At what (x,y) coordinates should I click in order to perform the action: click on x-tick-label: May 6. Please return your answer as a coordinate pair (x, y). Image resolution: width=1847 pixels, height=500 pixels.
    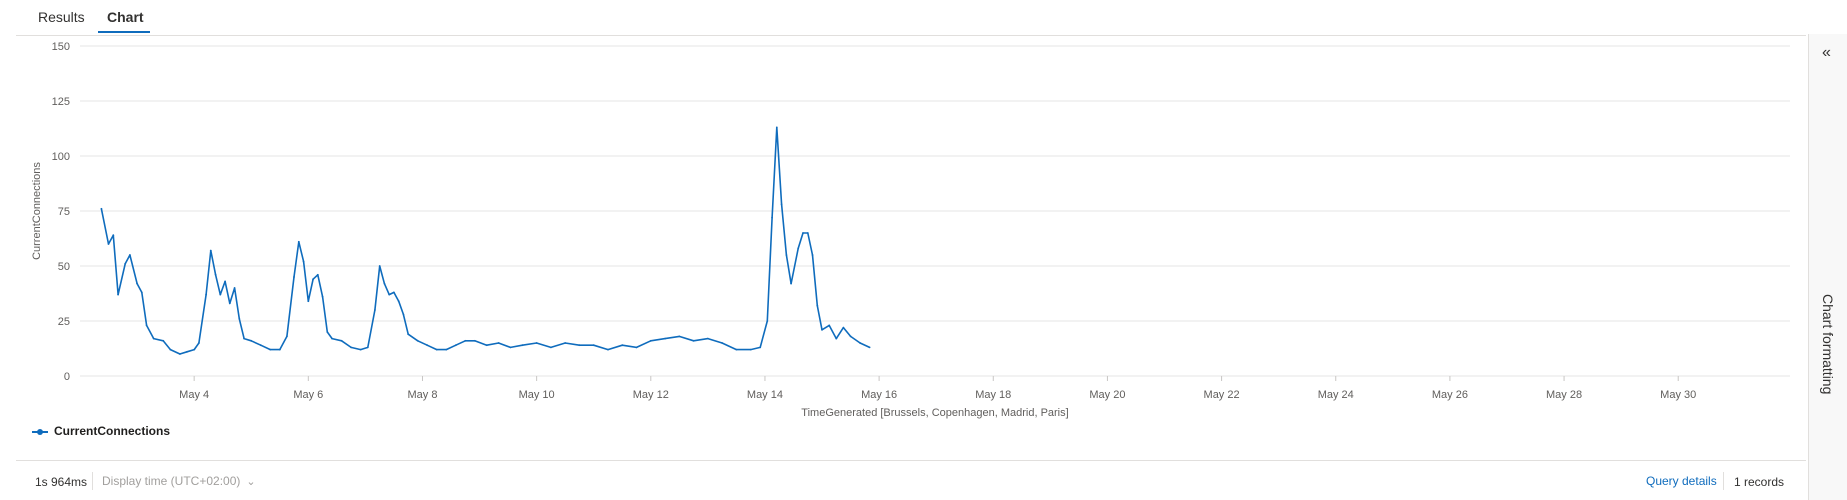
    Looking at the image, I should click on (308, 395).